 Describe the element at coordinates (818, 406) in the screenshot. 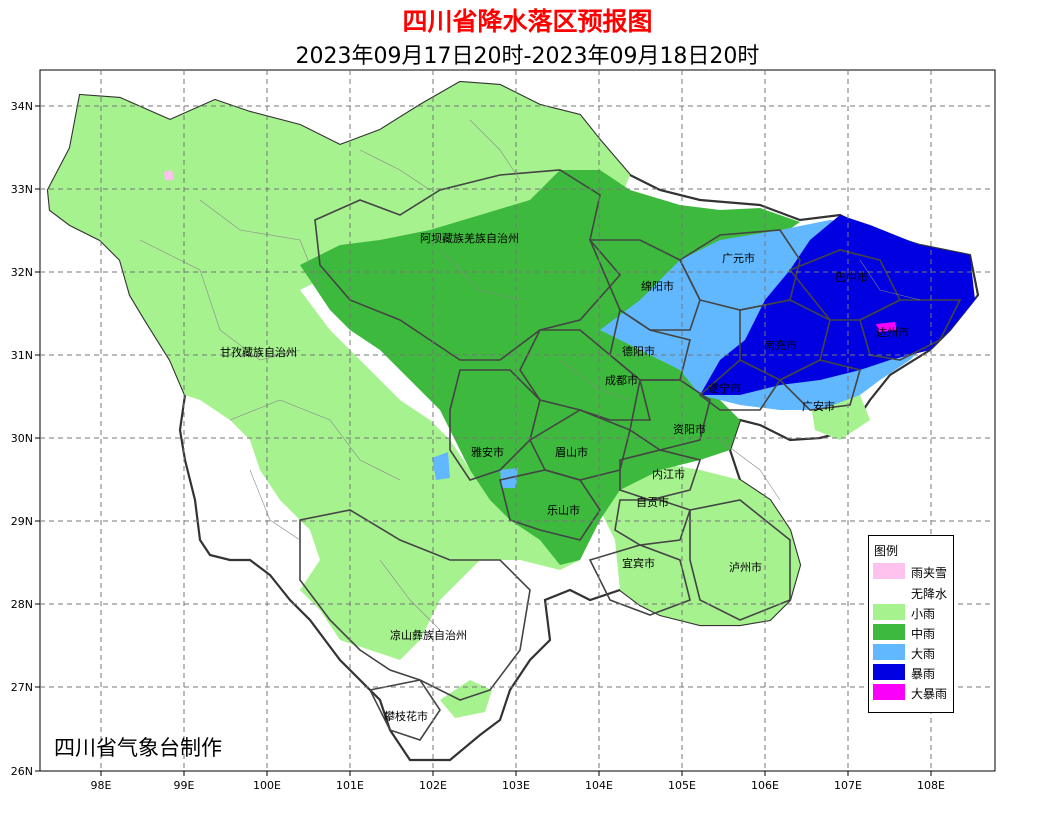

I see `region-label: 广安市` at that location.